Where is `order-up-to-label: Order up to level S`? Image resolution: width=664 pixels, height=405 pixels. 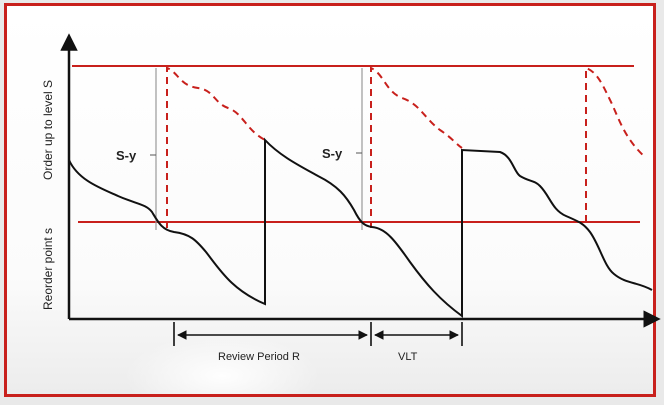
order-up-to-label: Order up to level S is located at coordinates (48, 130).